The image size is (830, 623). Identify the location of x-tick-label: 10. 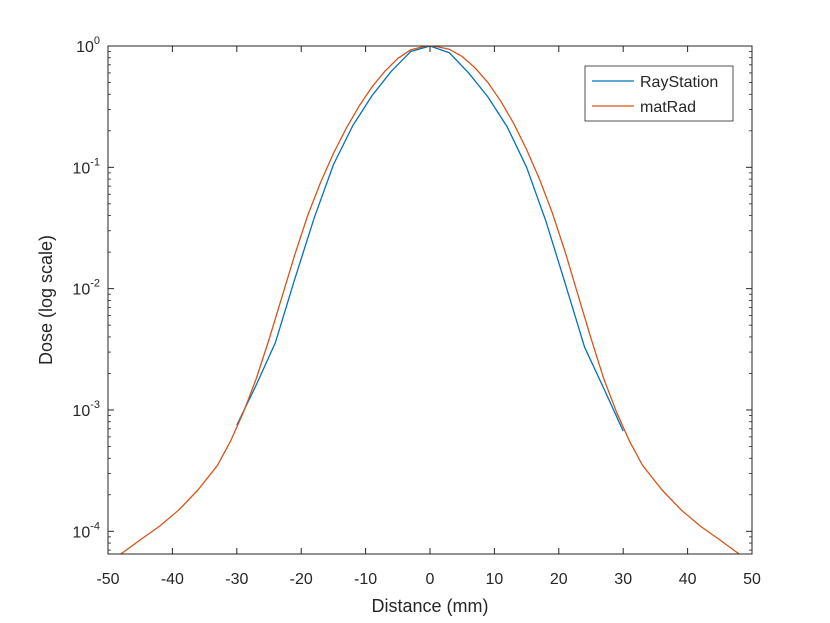
(495, 579).